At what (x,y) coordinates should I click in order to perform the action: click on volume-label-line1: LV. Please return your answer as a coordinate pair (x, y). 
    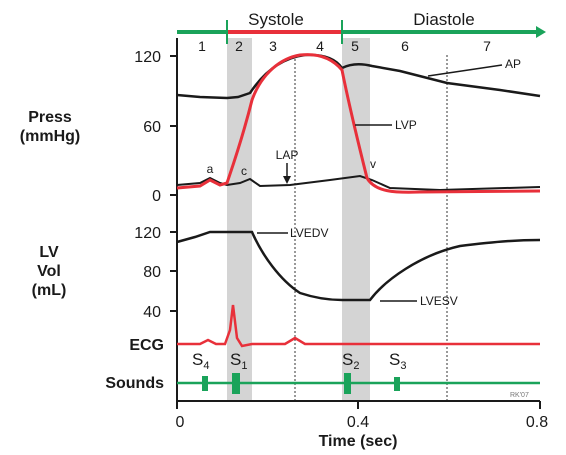
    Looking at the image, I should click on (49, 252).